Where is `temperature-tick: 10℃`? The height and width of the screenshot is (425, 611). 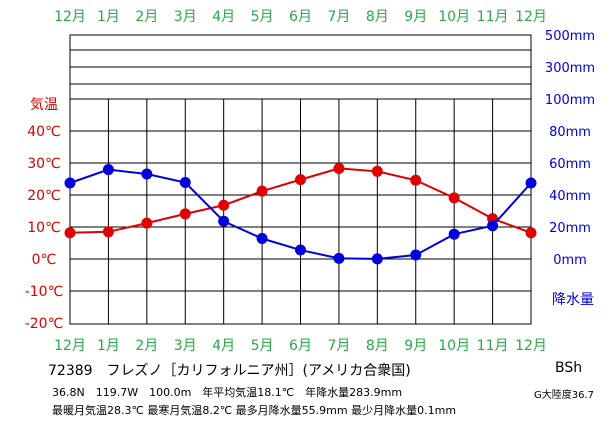
temperature-tick: 10℃ is located at coordinates (44, 228).